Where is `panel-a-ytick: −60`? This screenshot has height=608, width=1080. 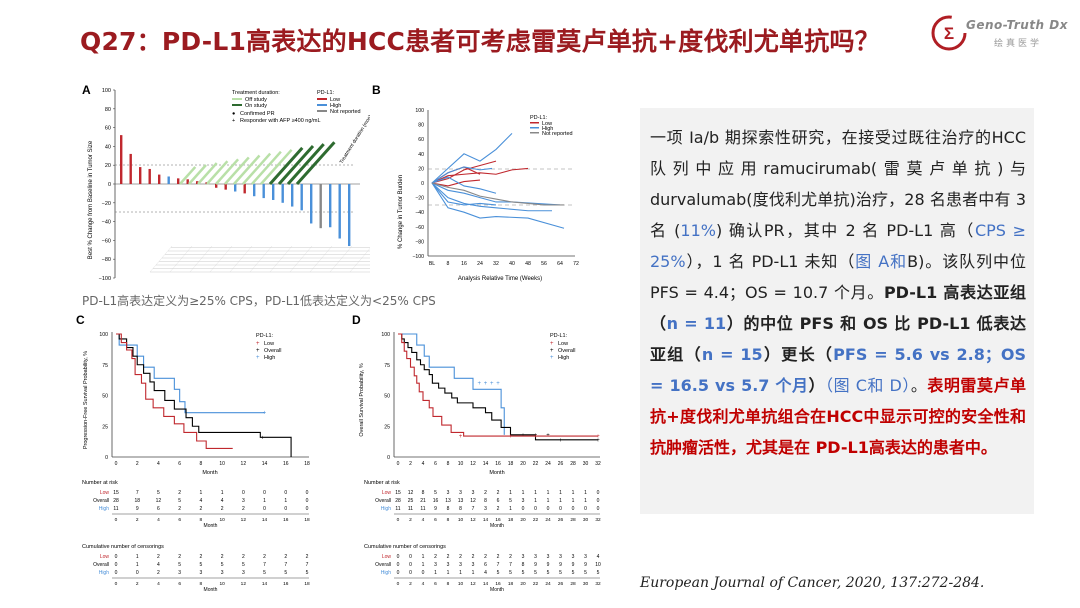
panel-a-ytick: −60 is located at coordinates (106, 241).